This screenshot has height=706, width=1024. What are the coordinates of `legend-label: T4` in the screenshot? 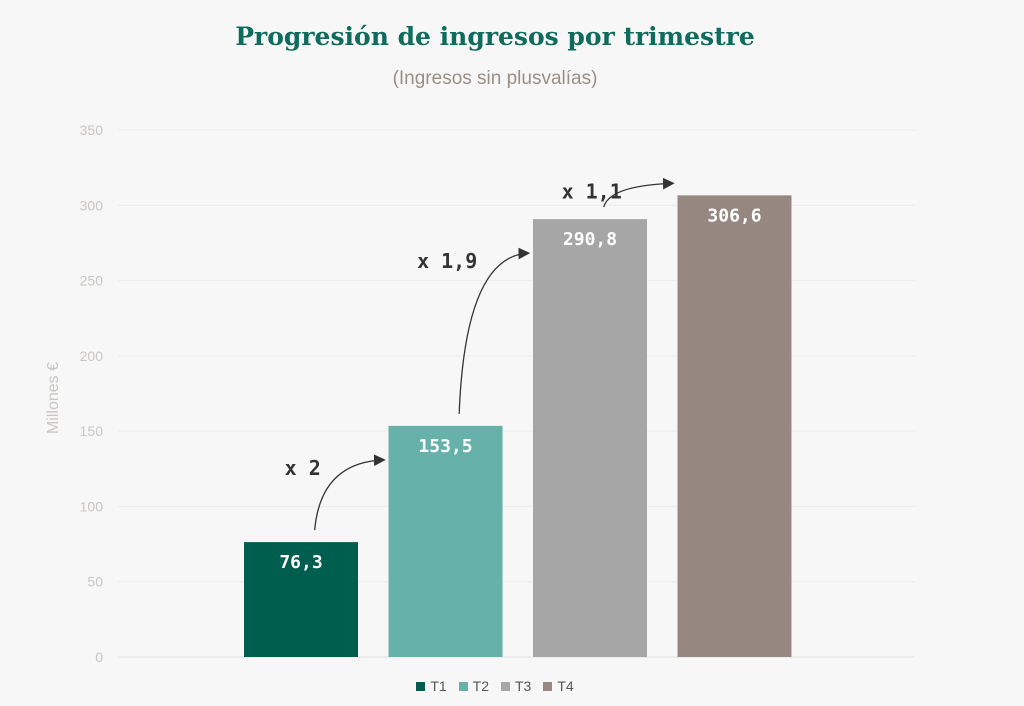 It's located at (565, 686).